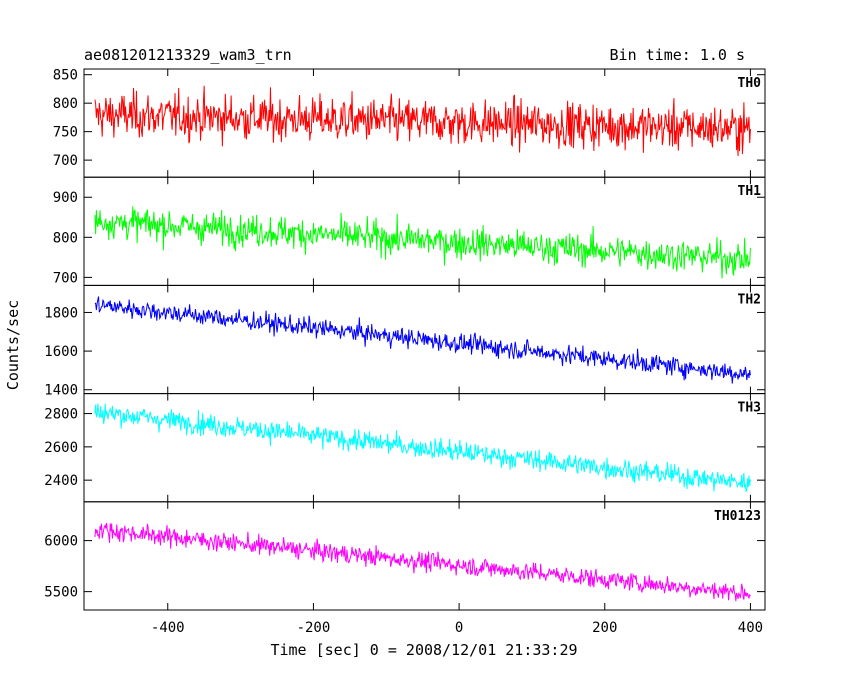 The image size is (850, 680). What do you see at coordinates (61, 593) in the screenshot?
I see `y-tick-label: 5500` at bounding box center [61, 593].